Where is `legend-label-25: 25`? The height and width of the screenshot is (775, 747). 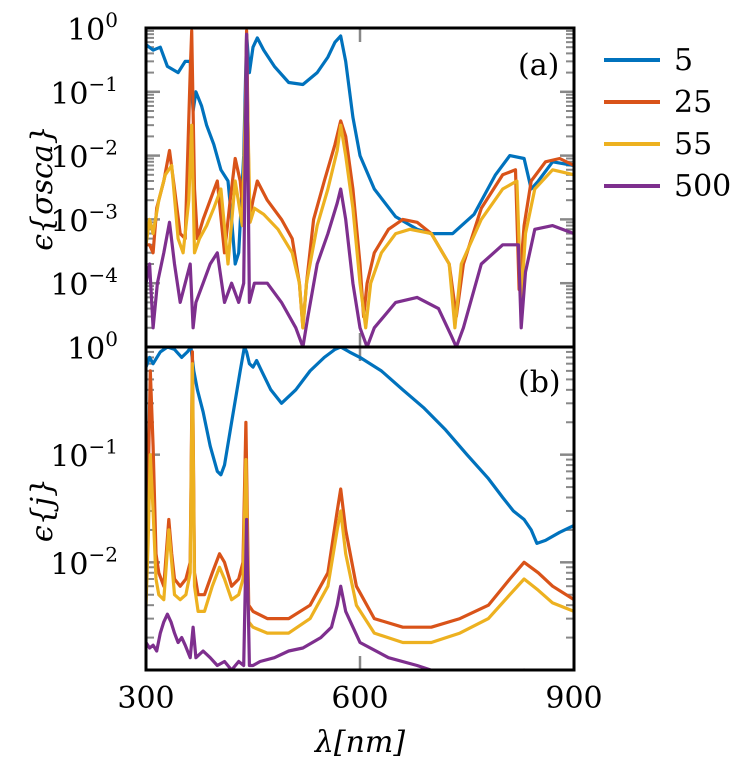
legend-label-25: 25 is located at coordinates (693, 102).